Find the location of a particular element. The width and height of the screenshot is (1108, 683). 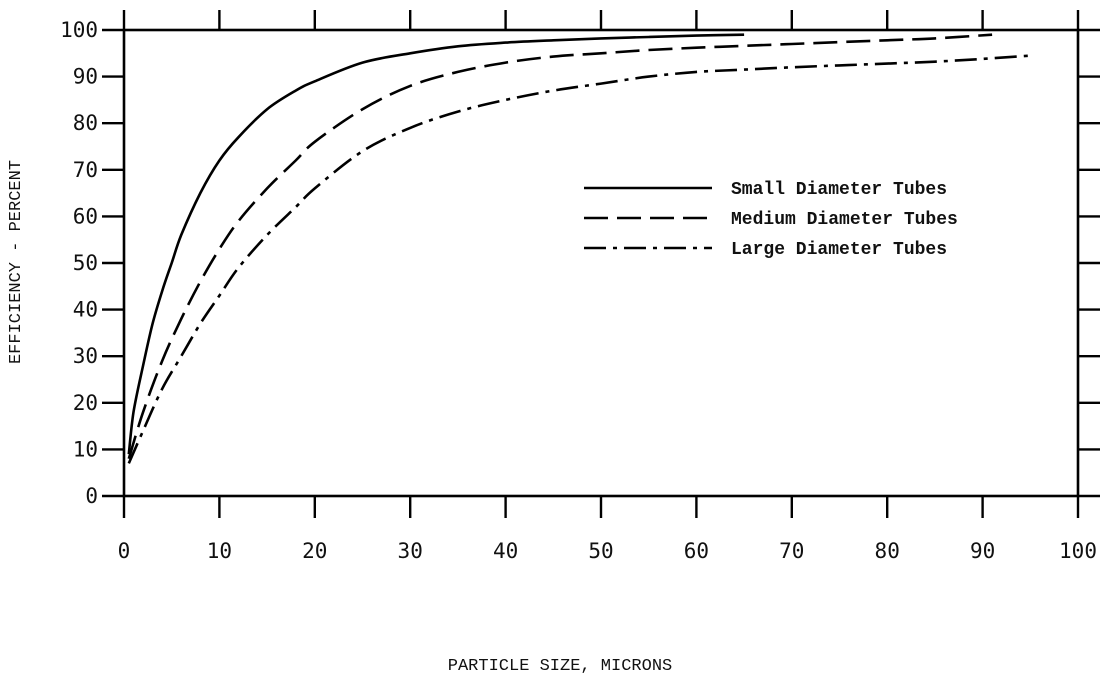

legend-label-1: Small Diameter Tubes is located at coordinates (839, 190).